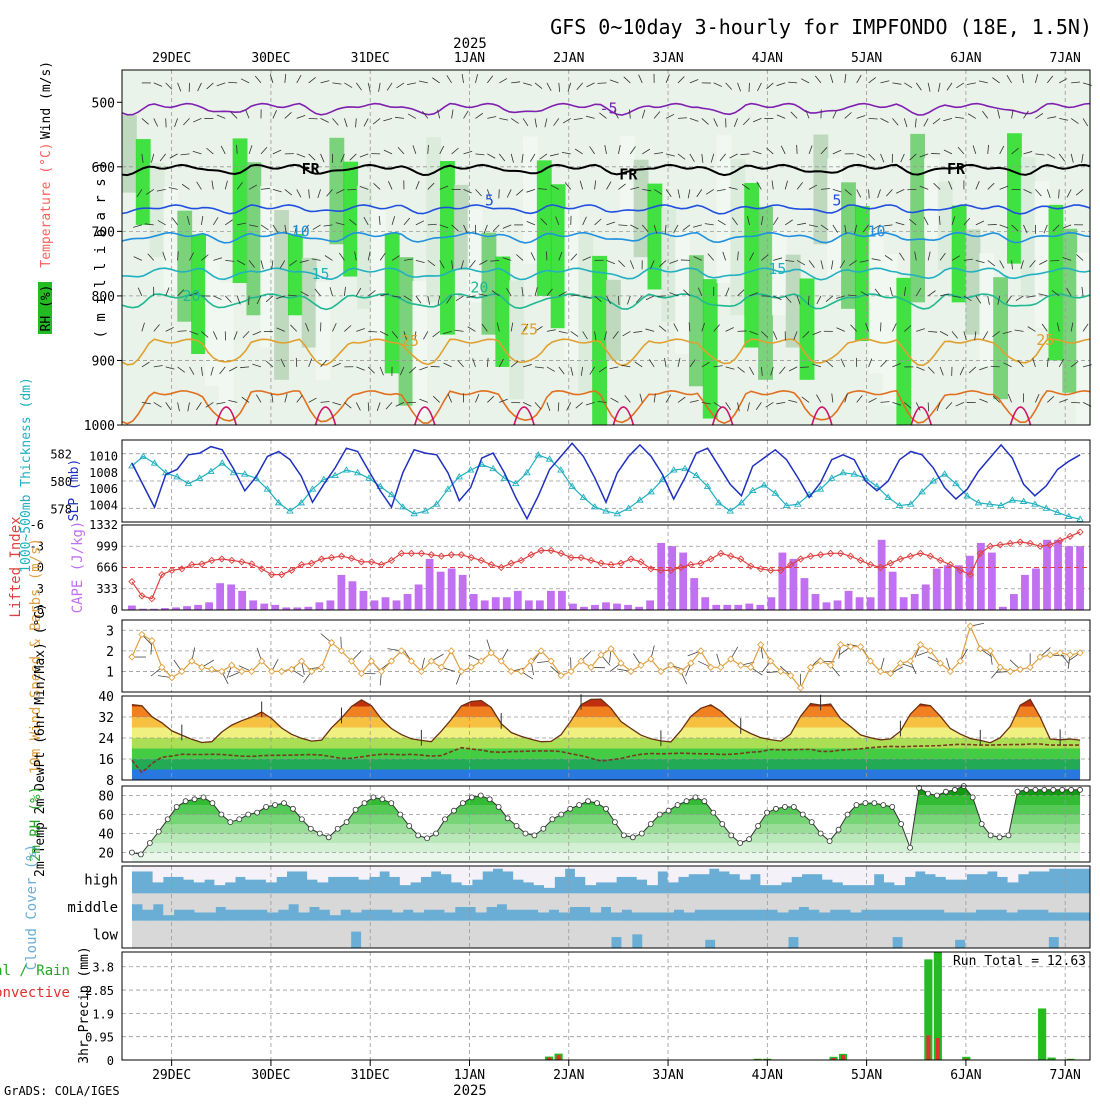  What do you see at coordinates (74, 490) in the screenshot?
I see `slp-axis-label: SLP (mb)` at bounding box center [74, 490].